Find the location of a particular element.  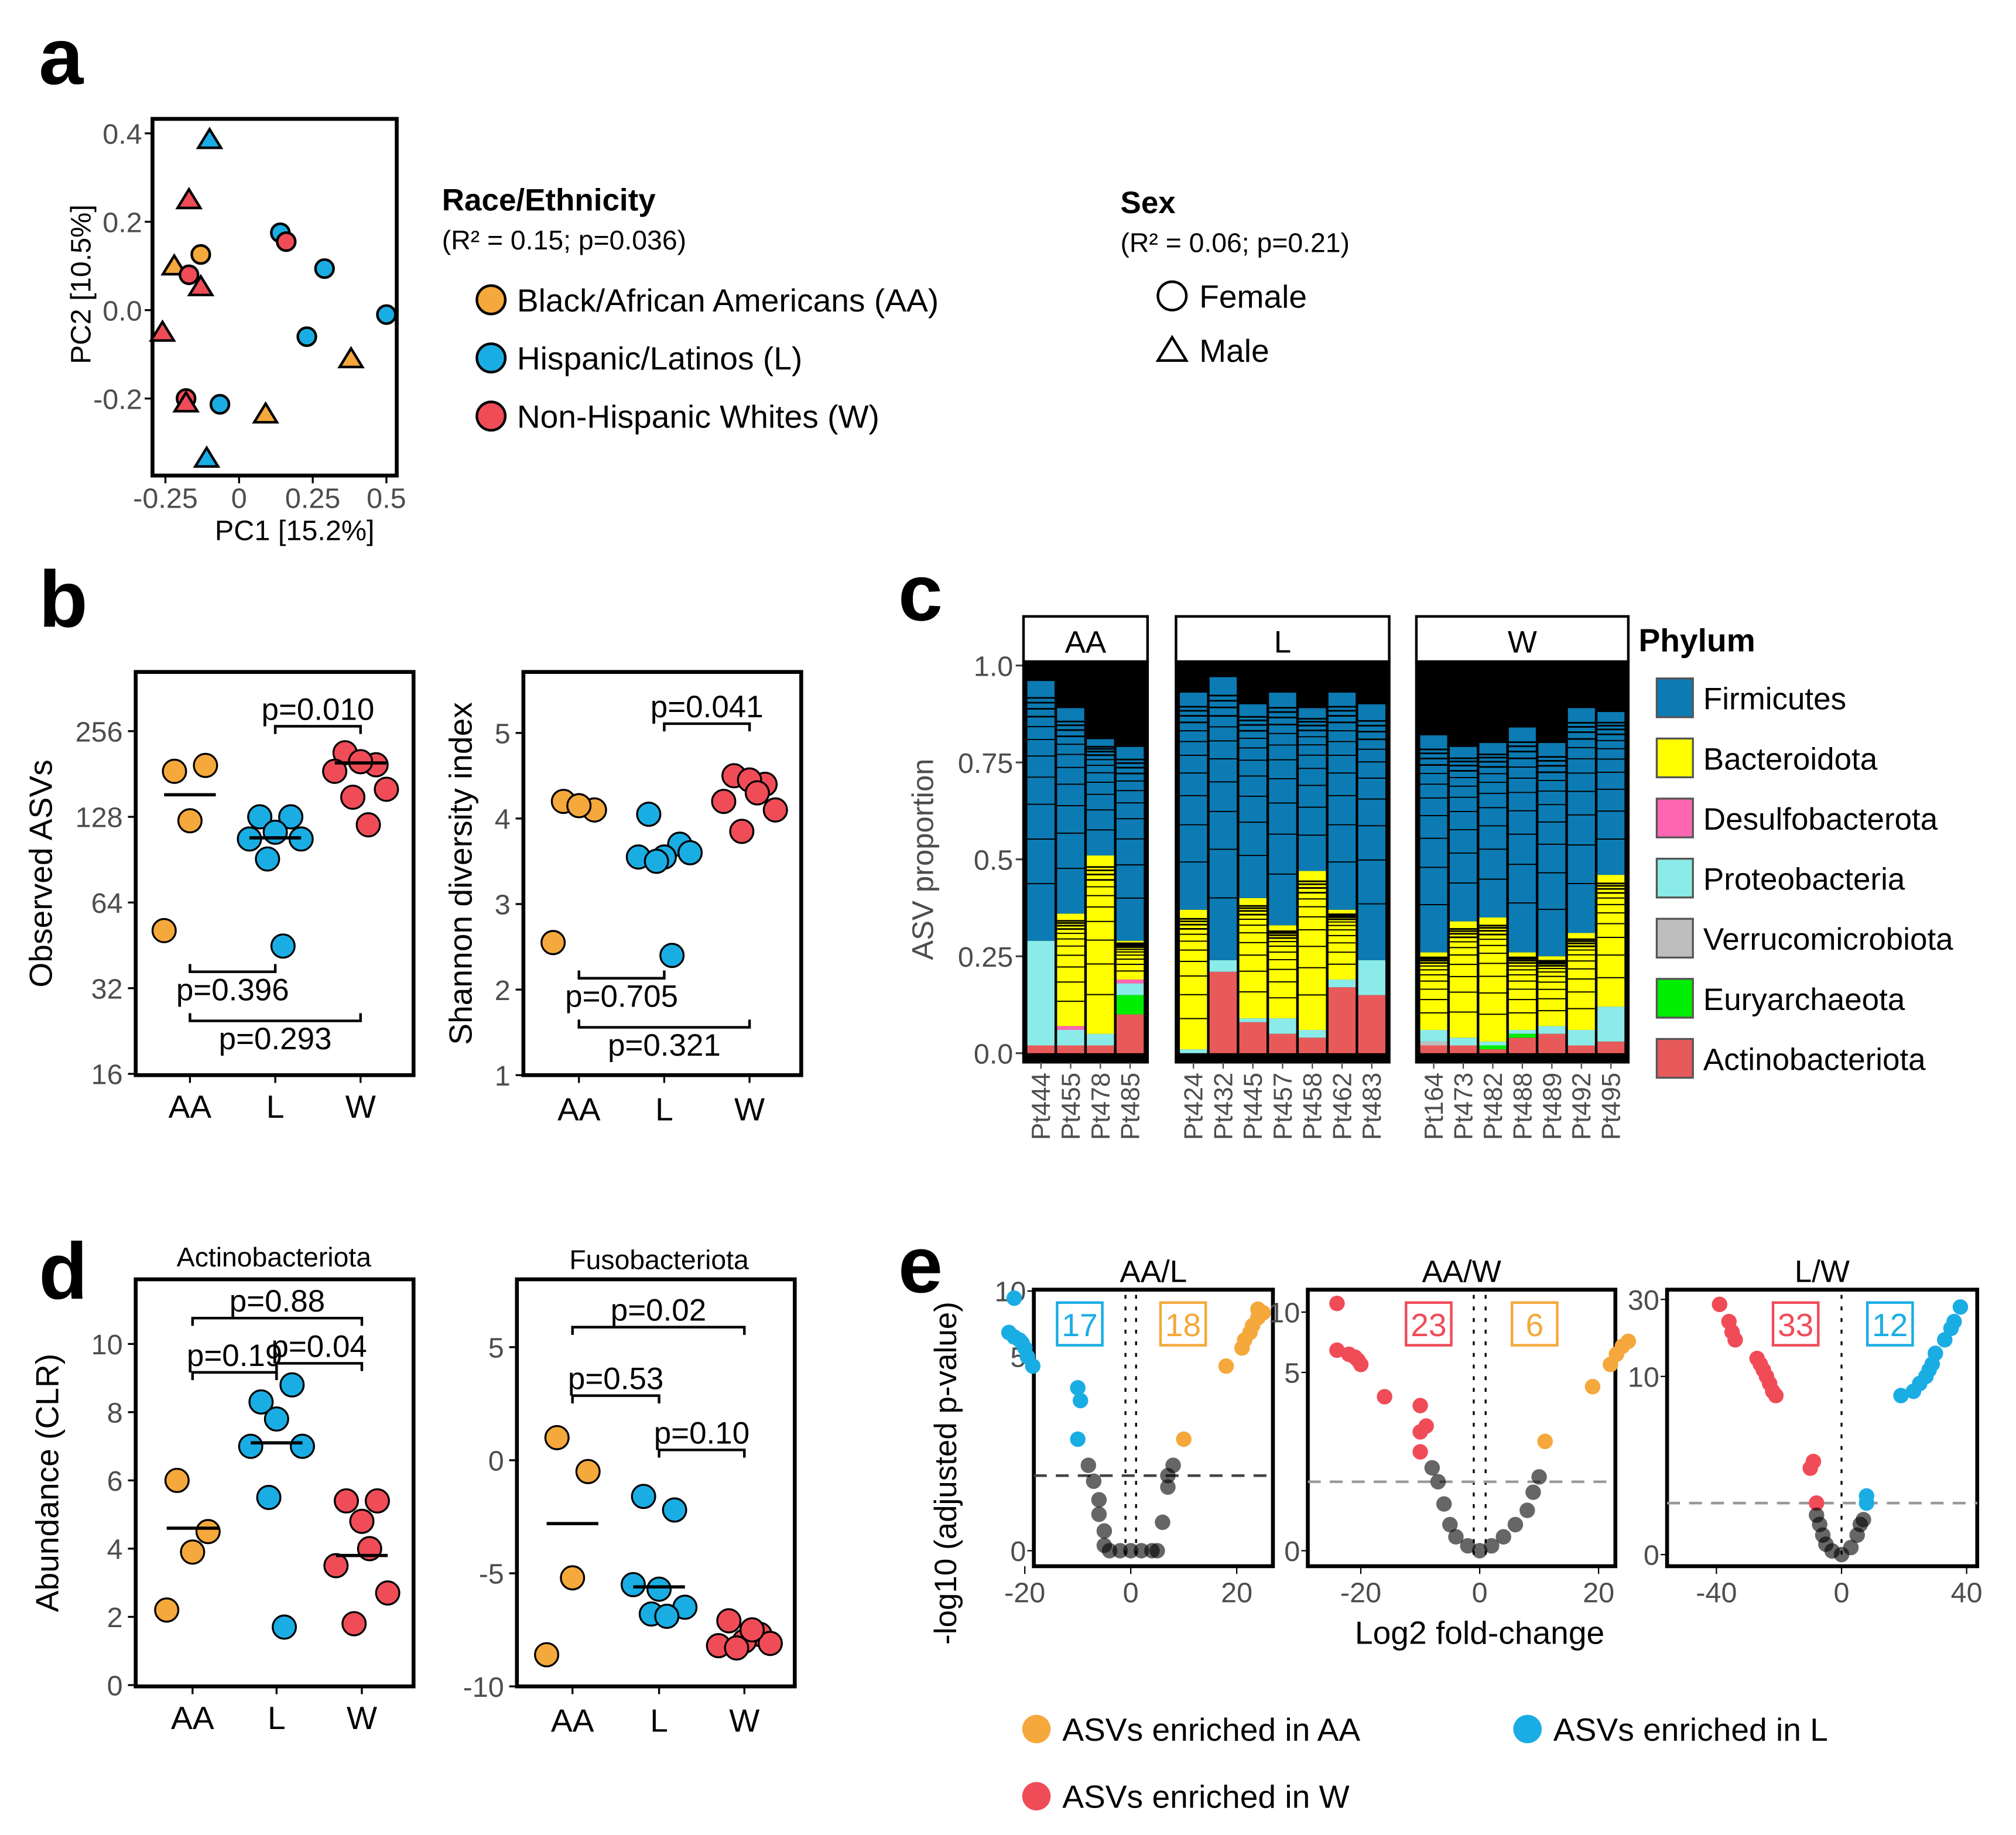

x-tick-label: 0 is located at coordinates (1480, 1593).